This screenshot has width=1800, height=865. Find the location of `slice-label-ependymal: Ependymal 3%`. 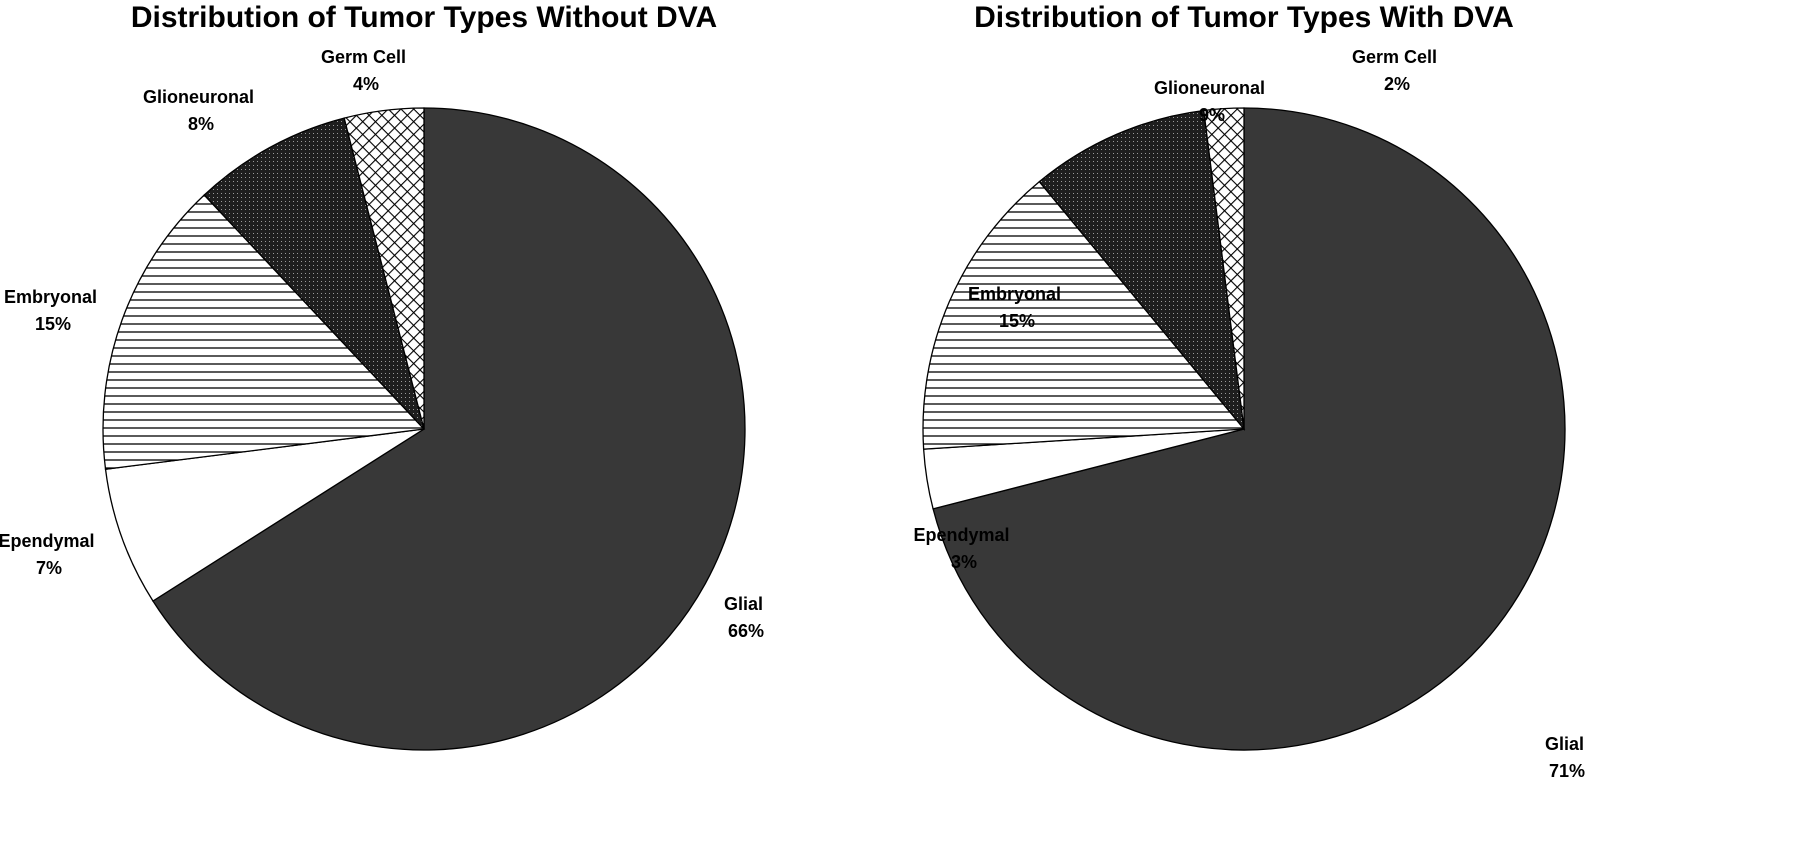

slice-label-ependymal: Ependymal 3% is located at coordinates (963, 548).